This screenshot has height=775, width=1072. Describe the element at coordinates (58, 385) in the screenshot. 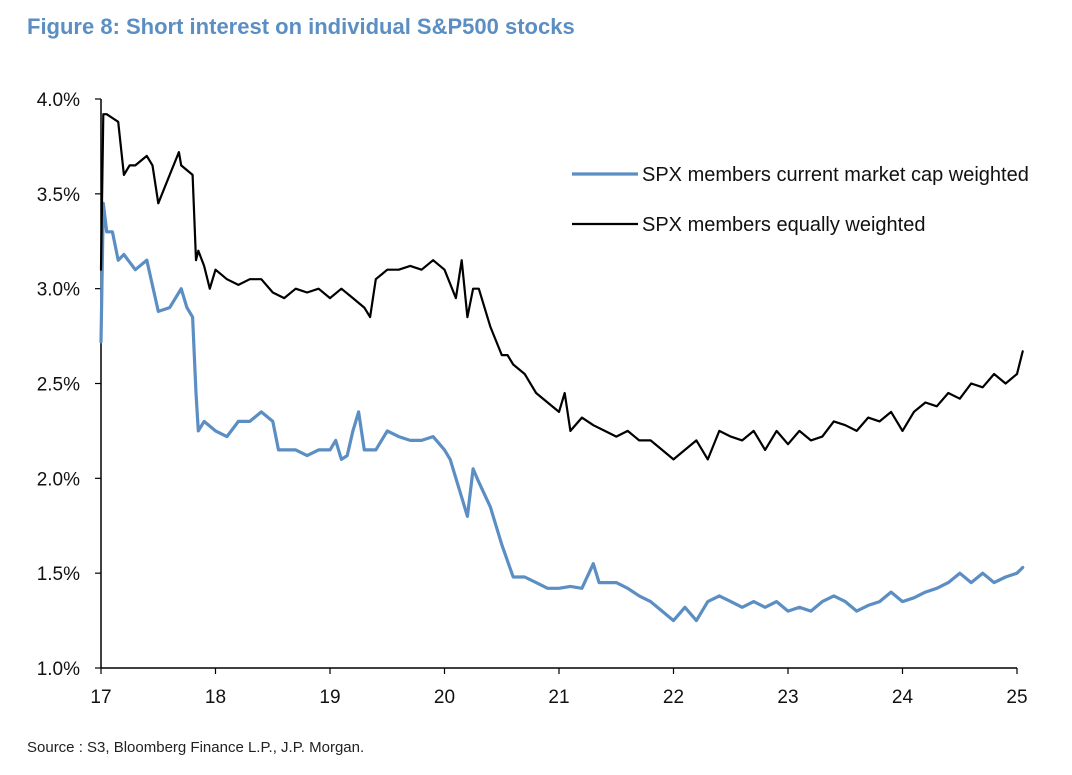

I see `y-tick-label: 2.5%` at that location.